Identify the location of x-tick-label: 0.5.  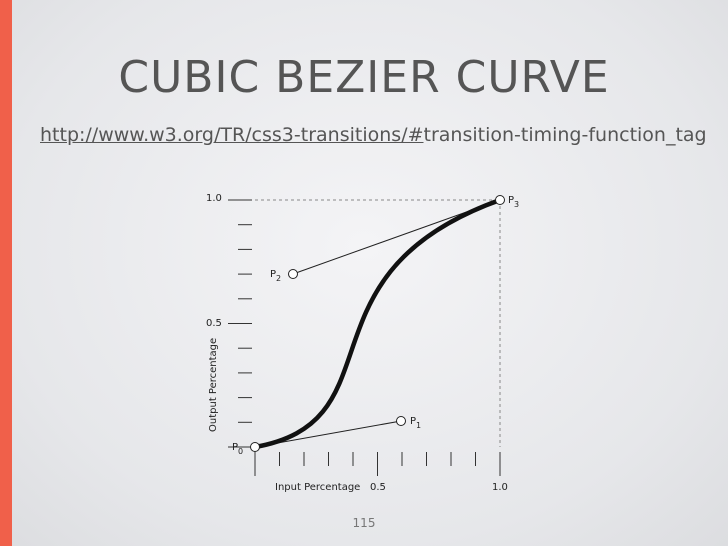
(378, 487).